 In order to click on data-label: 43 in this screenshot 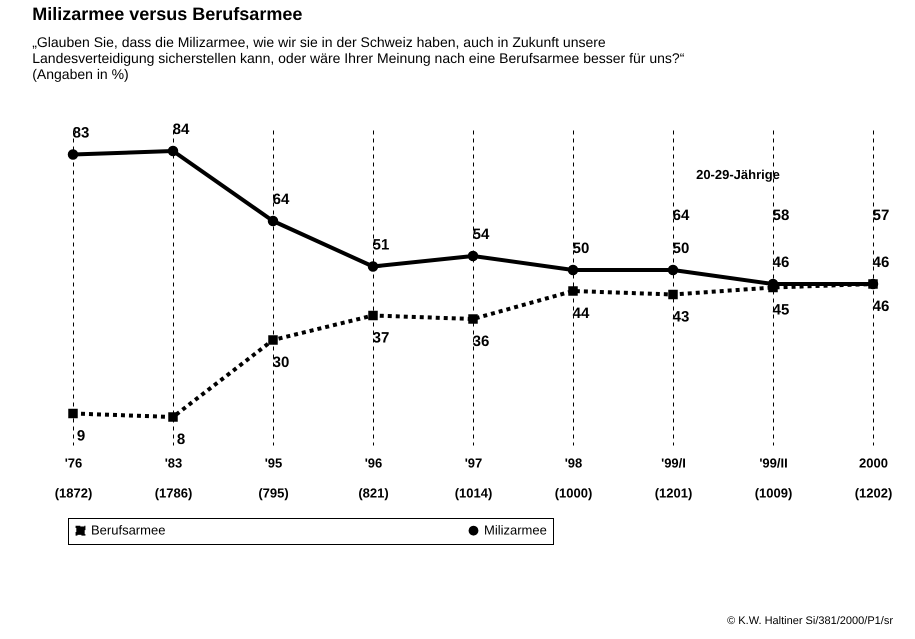, I will do `click(681, 317)`.